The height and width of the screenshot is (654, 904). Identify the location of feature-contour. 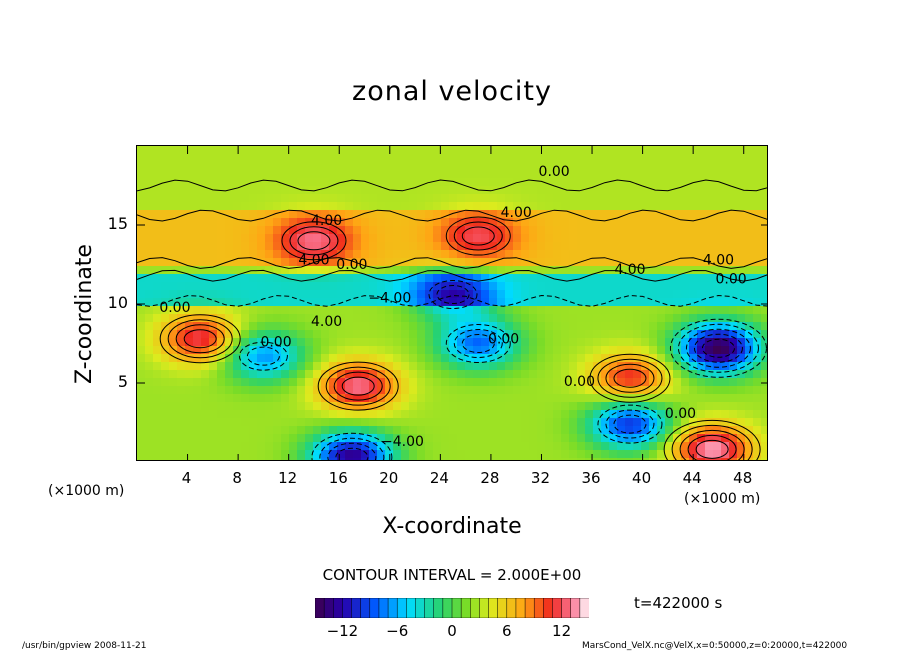
(630, 424).